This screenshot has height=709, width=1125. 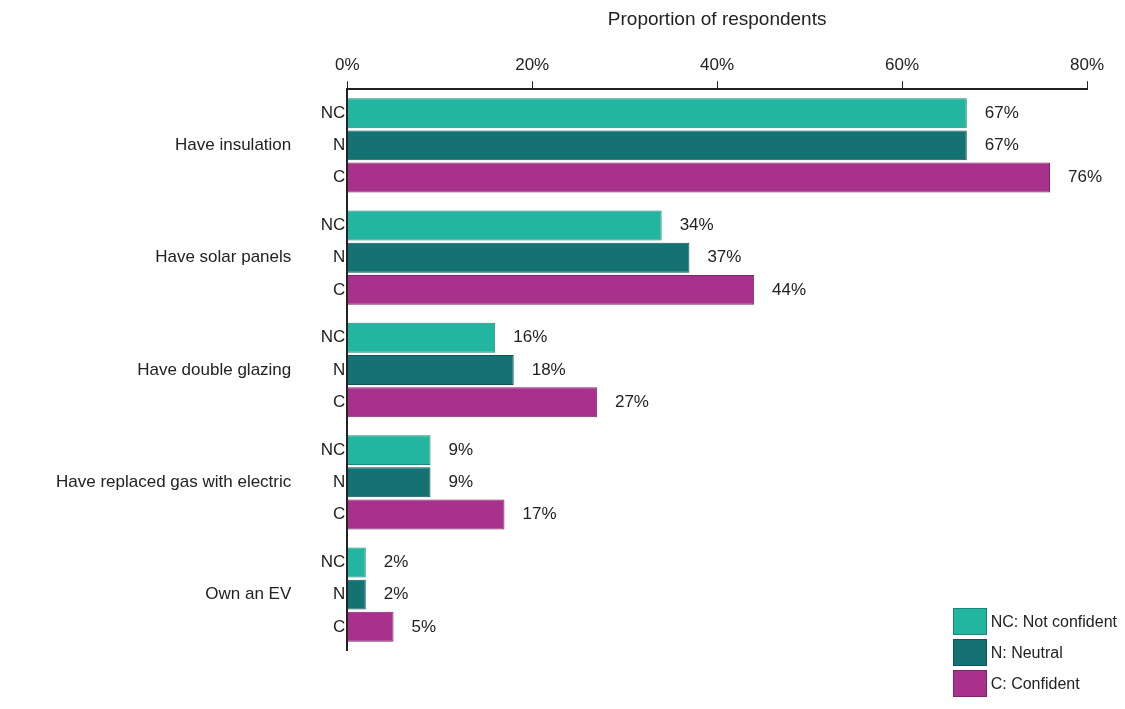 I want to click on data-label: 44%, so click(x=789, y=289).